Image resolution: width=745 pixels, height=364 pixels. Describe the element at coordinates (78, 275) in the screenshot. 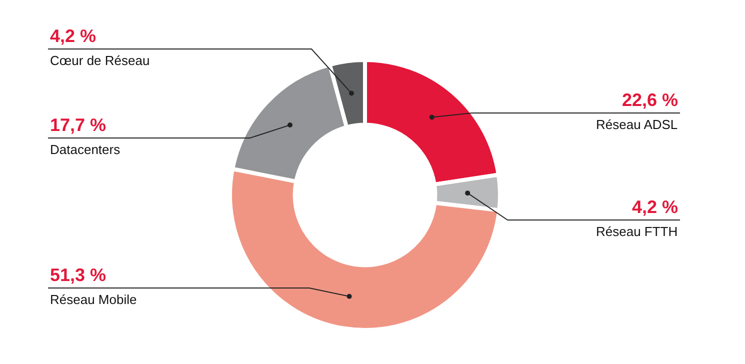

I see `data-label: 51,3 %` at that location.